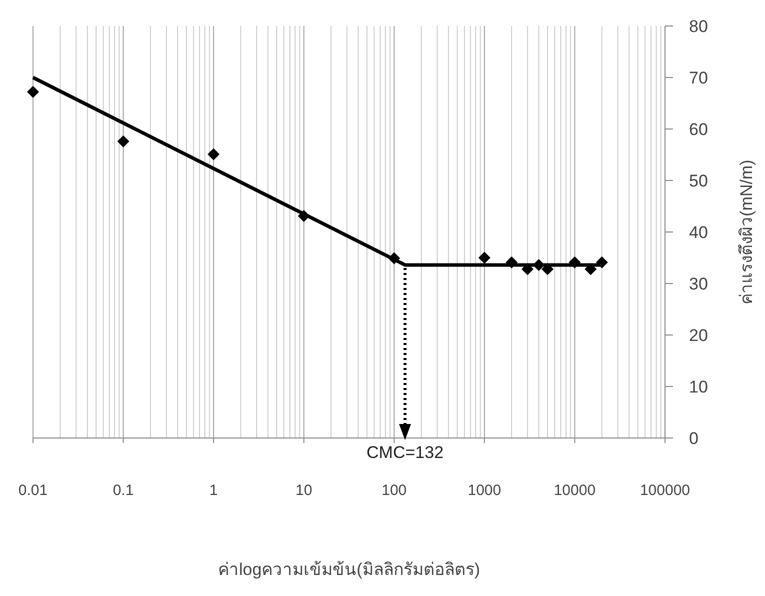  What do you see at coordinates (394, 490) in the screenshot?
I see `x-tick-label: 100` at bounding box center [394, 490].